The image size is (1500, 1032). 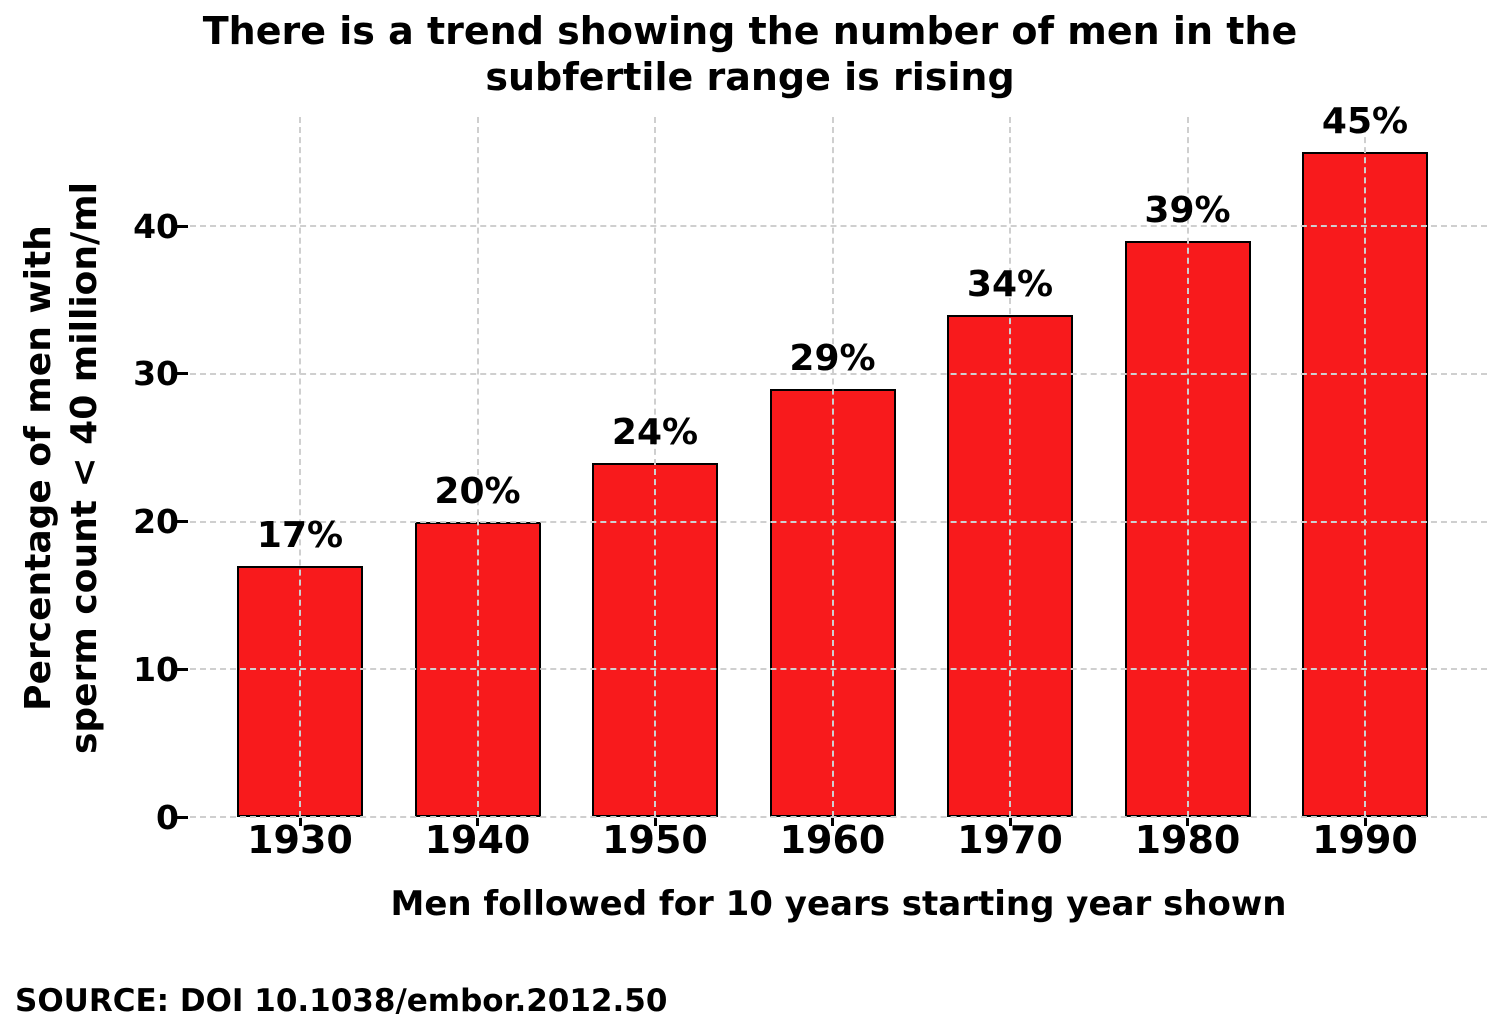 I want to click on bar-value-label: 20%, so click(x=477, y=491).